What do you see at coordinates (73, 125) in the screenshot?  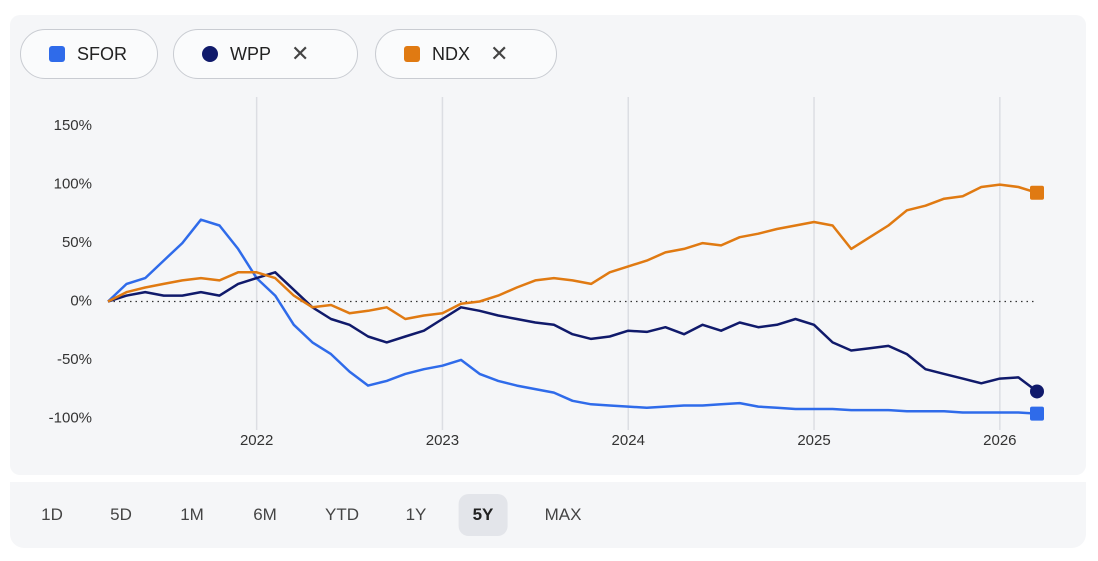 I see `y-tick-label: 150%` at bounding box center [73, 125].